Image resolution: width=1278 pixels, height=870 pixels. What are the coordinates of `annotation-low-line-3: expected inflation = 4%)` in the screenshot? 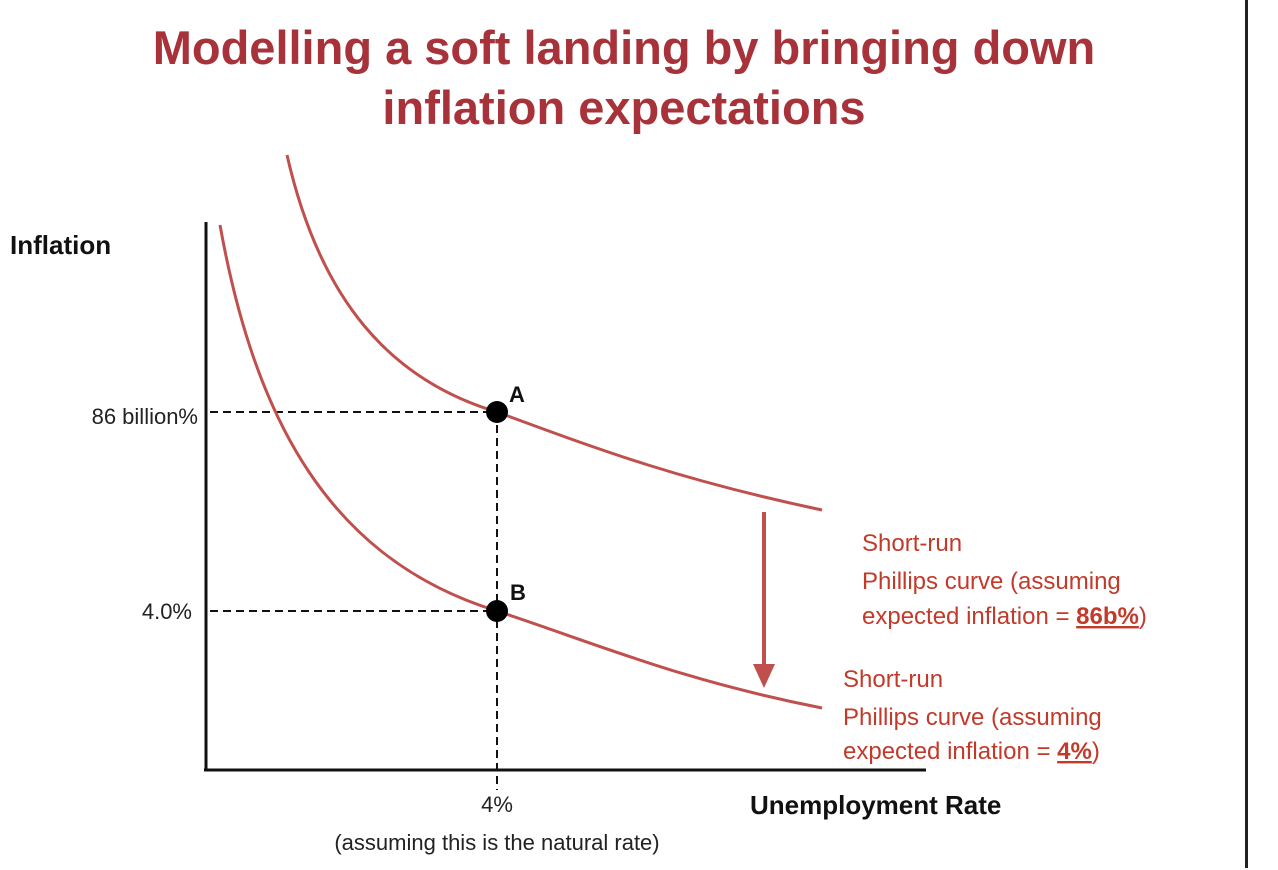 It's located at (971, 751).